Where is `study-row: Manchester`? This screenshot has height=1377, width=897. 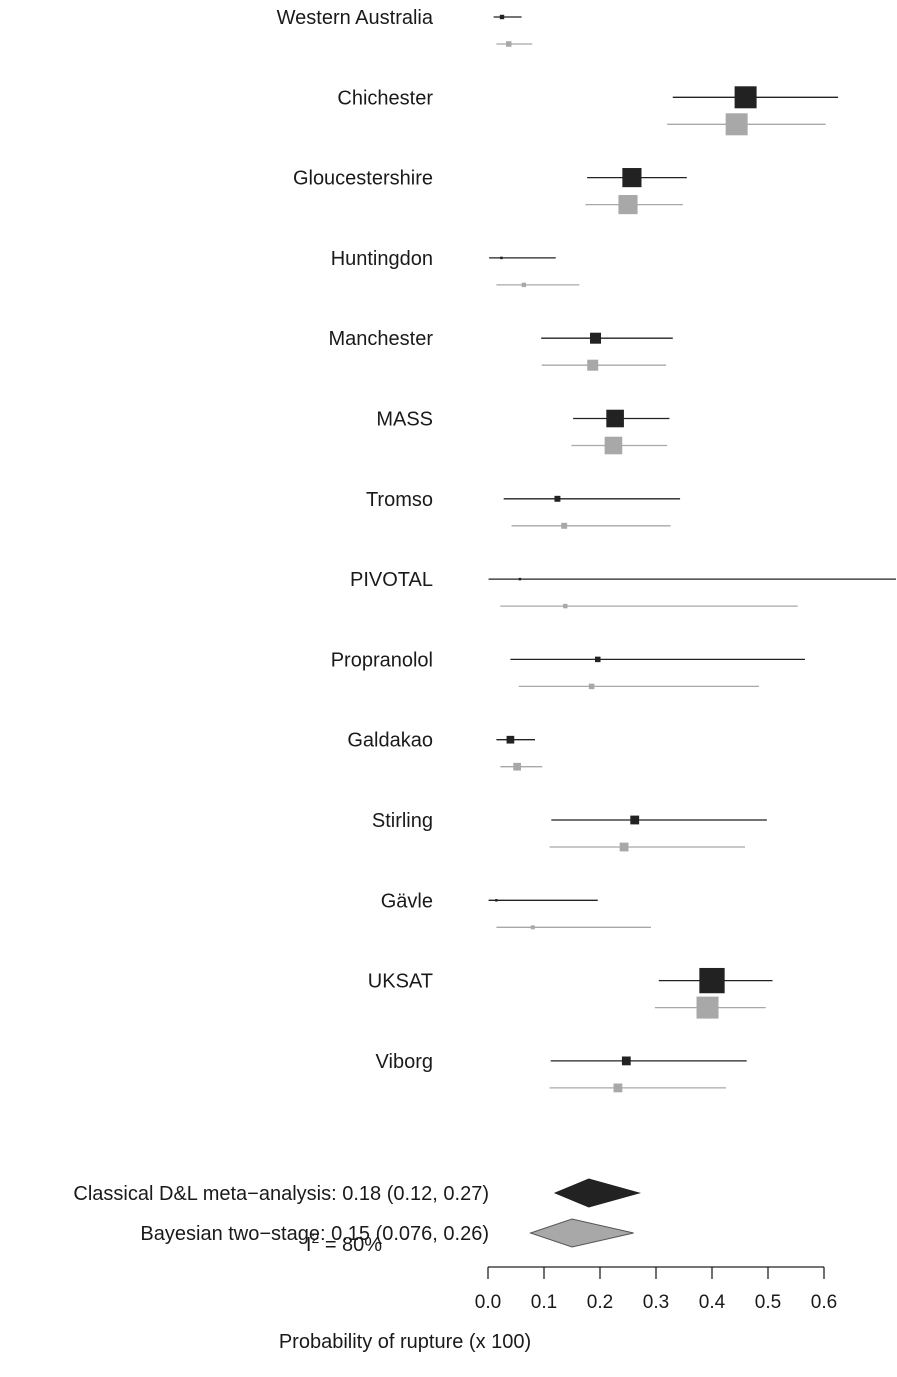 study-row: Manchester is located at coordinates (501, 349).